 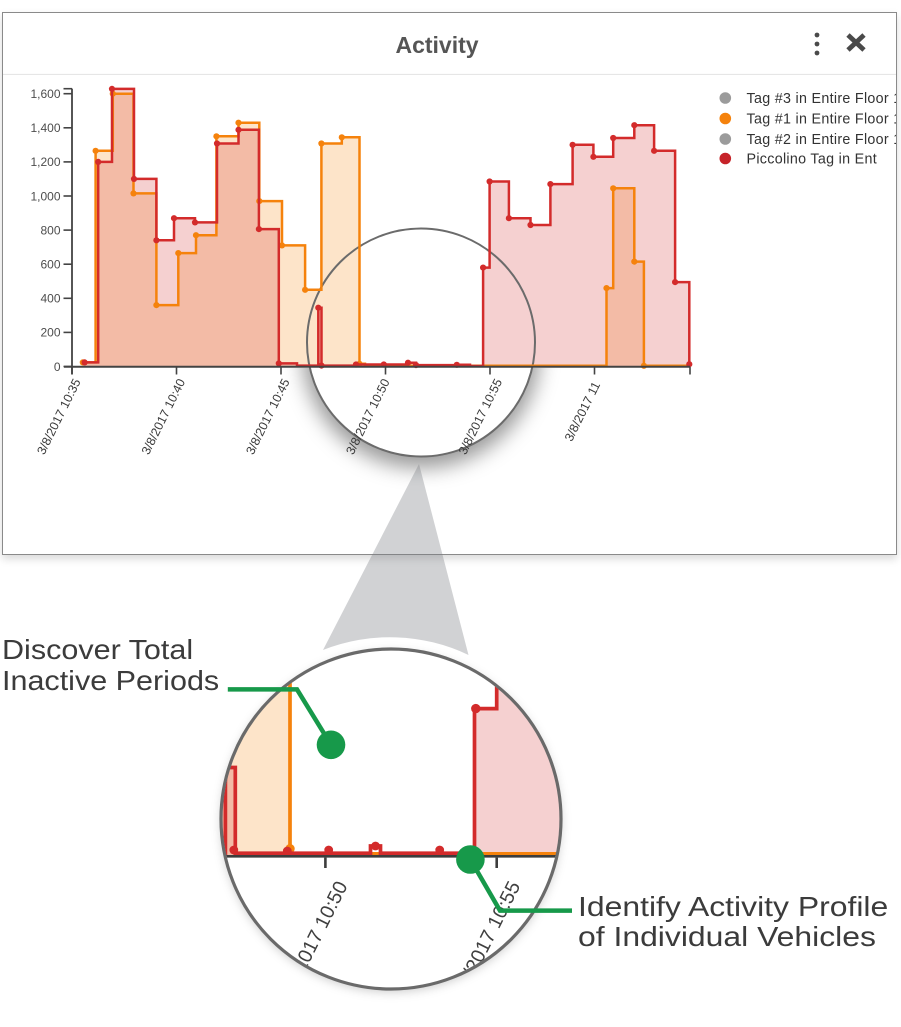 I want to click on svg-text: Tag #1 in Entire Floor 1, so click(x=822, y=120).